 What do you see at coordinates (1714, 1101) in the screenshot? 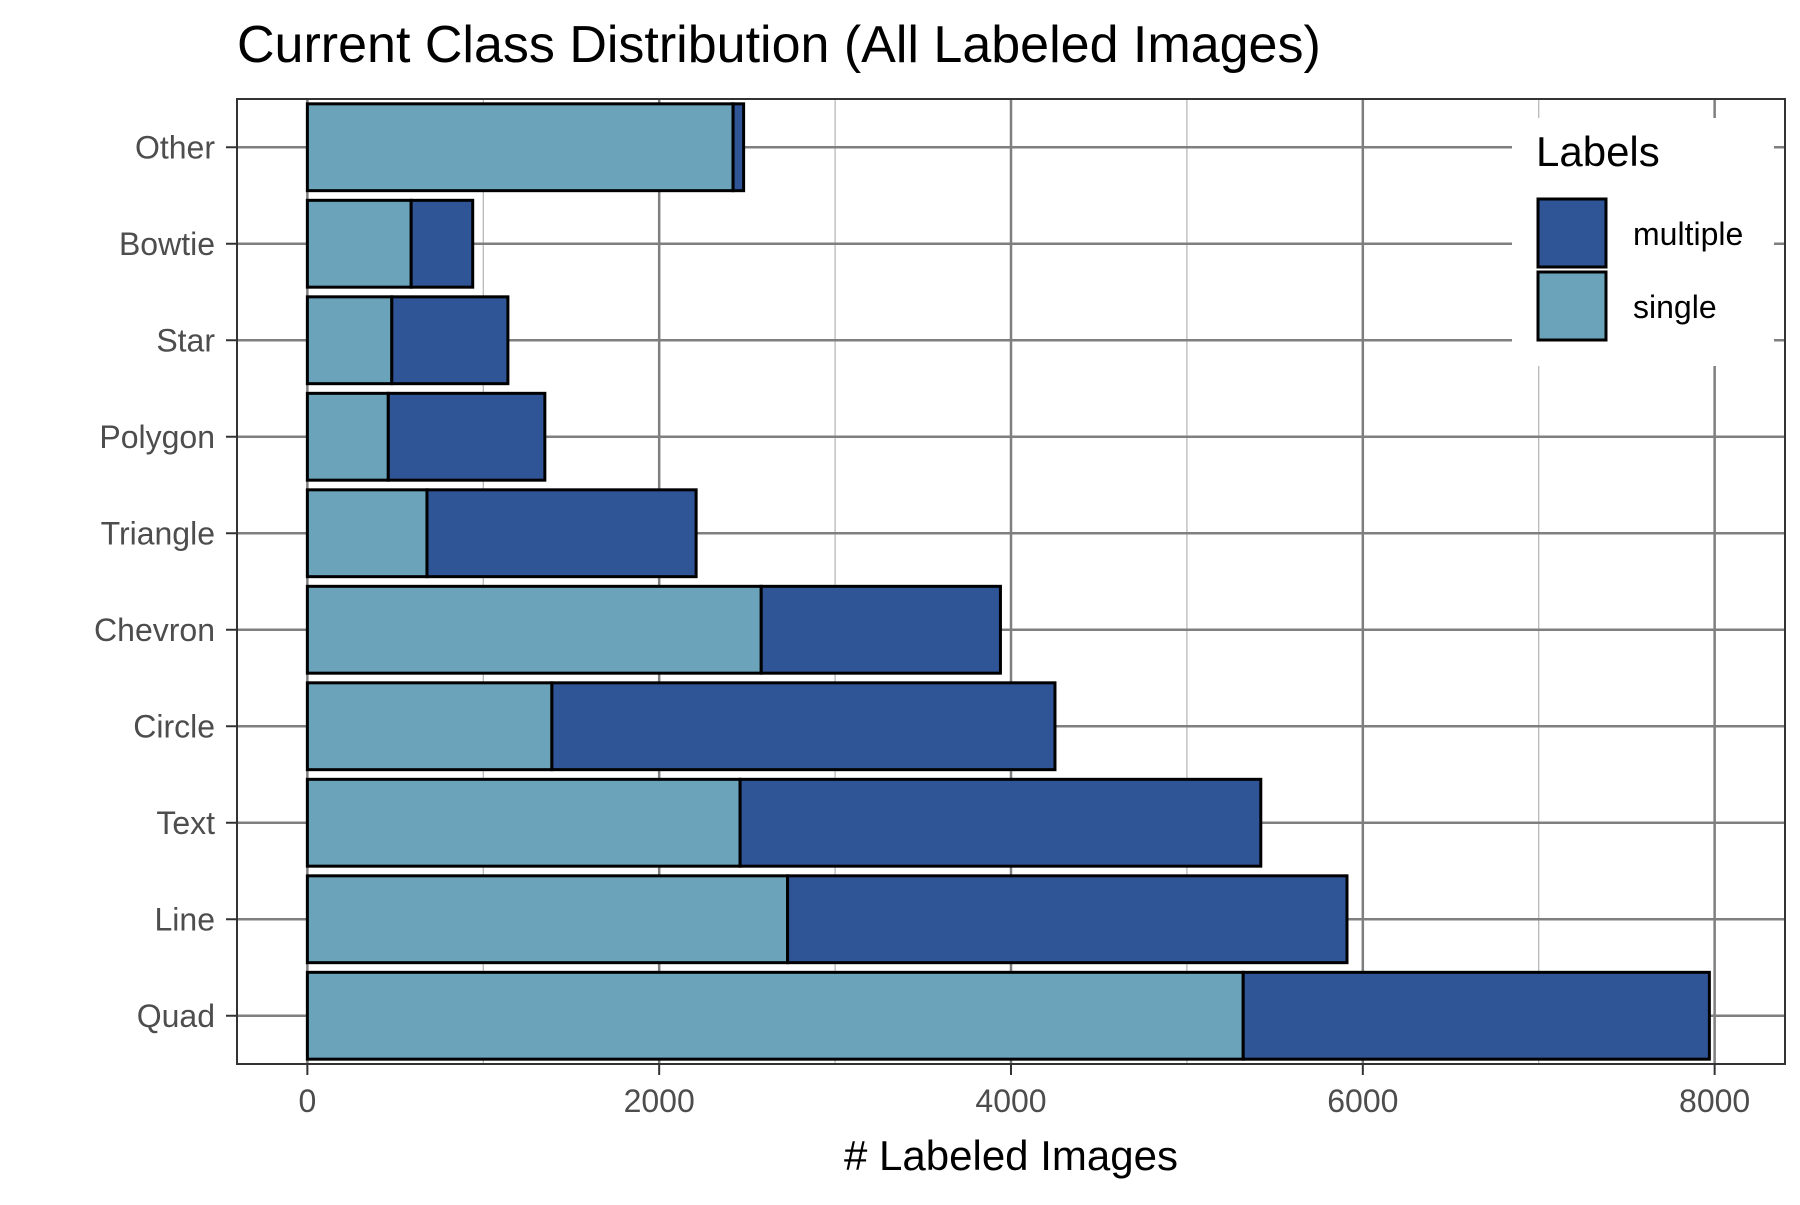
I see `x-tick-label: 8000` at bounding box center [1714, 1101].